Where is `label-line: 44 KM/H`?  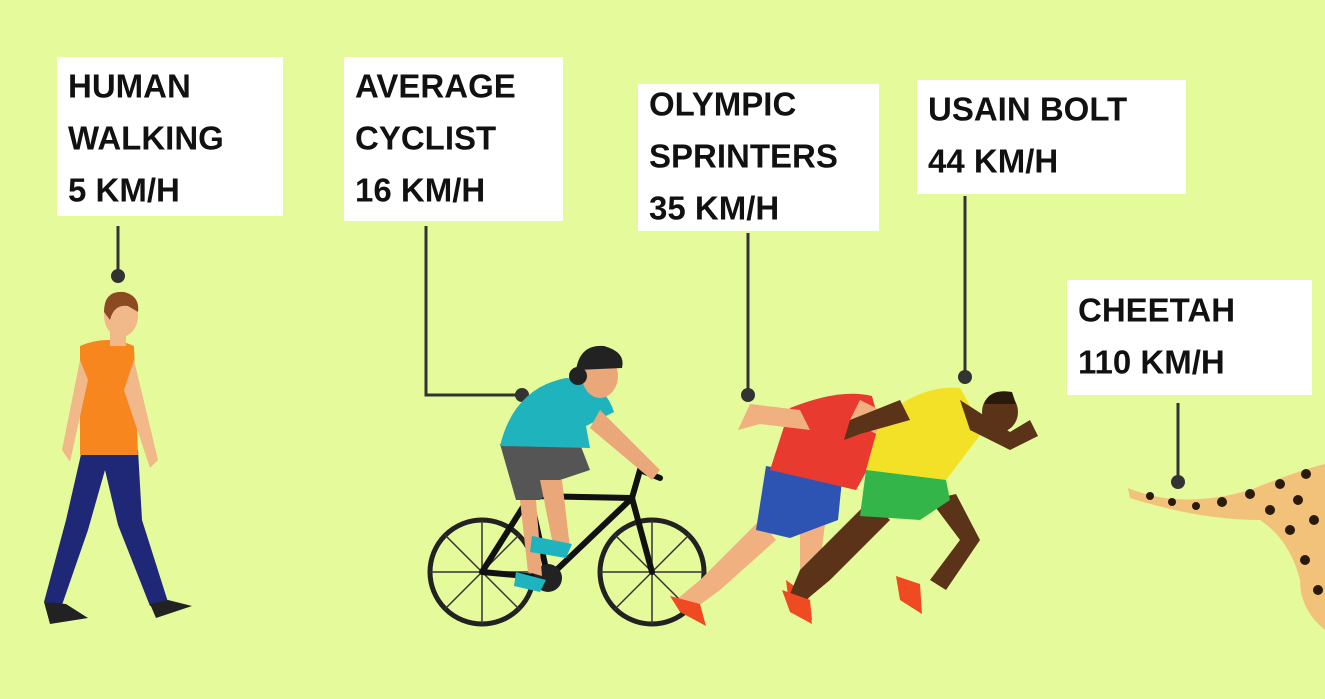 label-line: 44 KM/H is located at coordinates (993, 161).